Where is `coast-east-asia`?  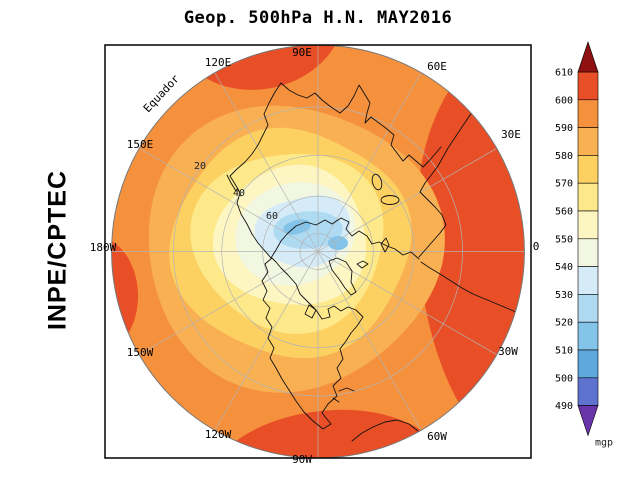
coast-east-asia is located at coordinates (255, 158).